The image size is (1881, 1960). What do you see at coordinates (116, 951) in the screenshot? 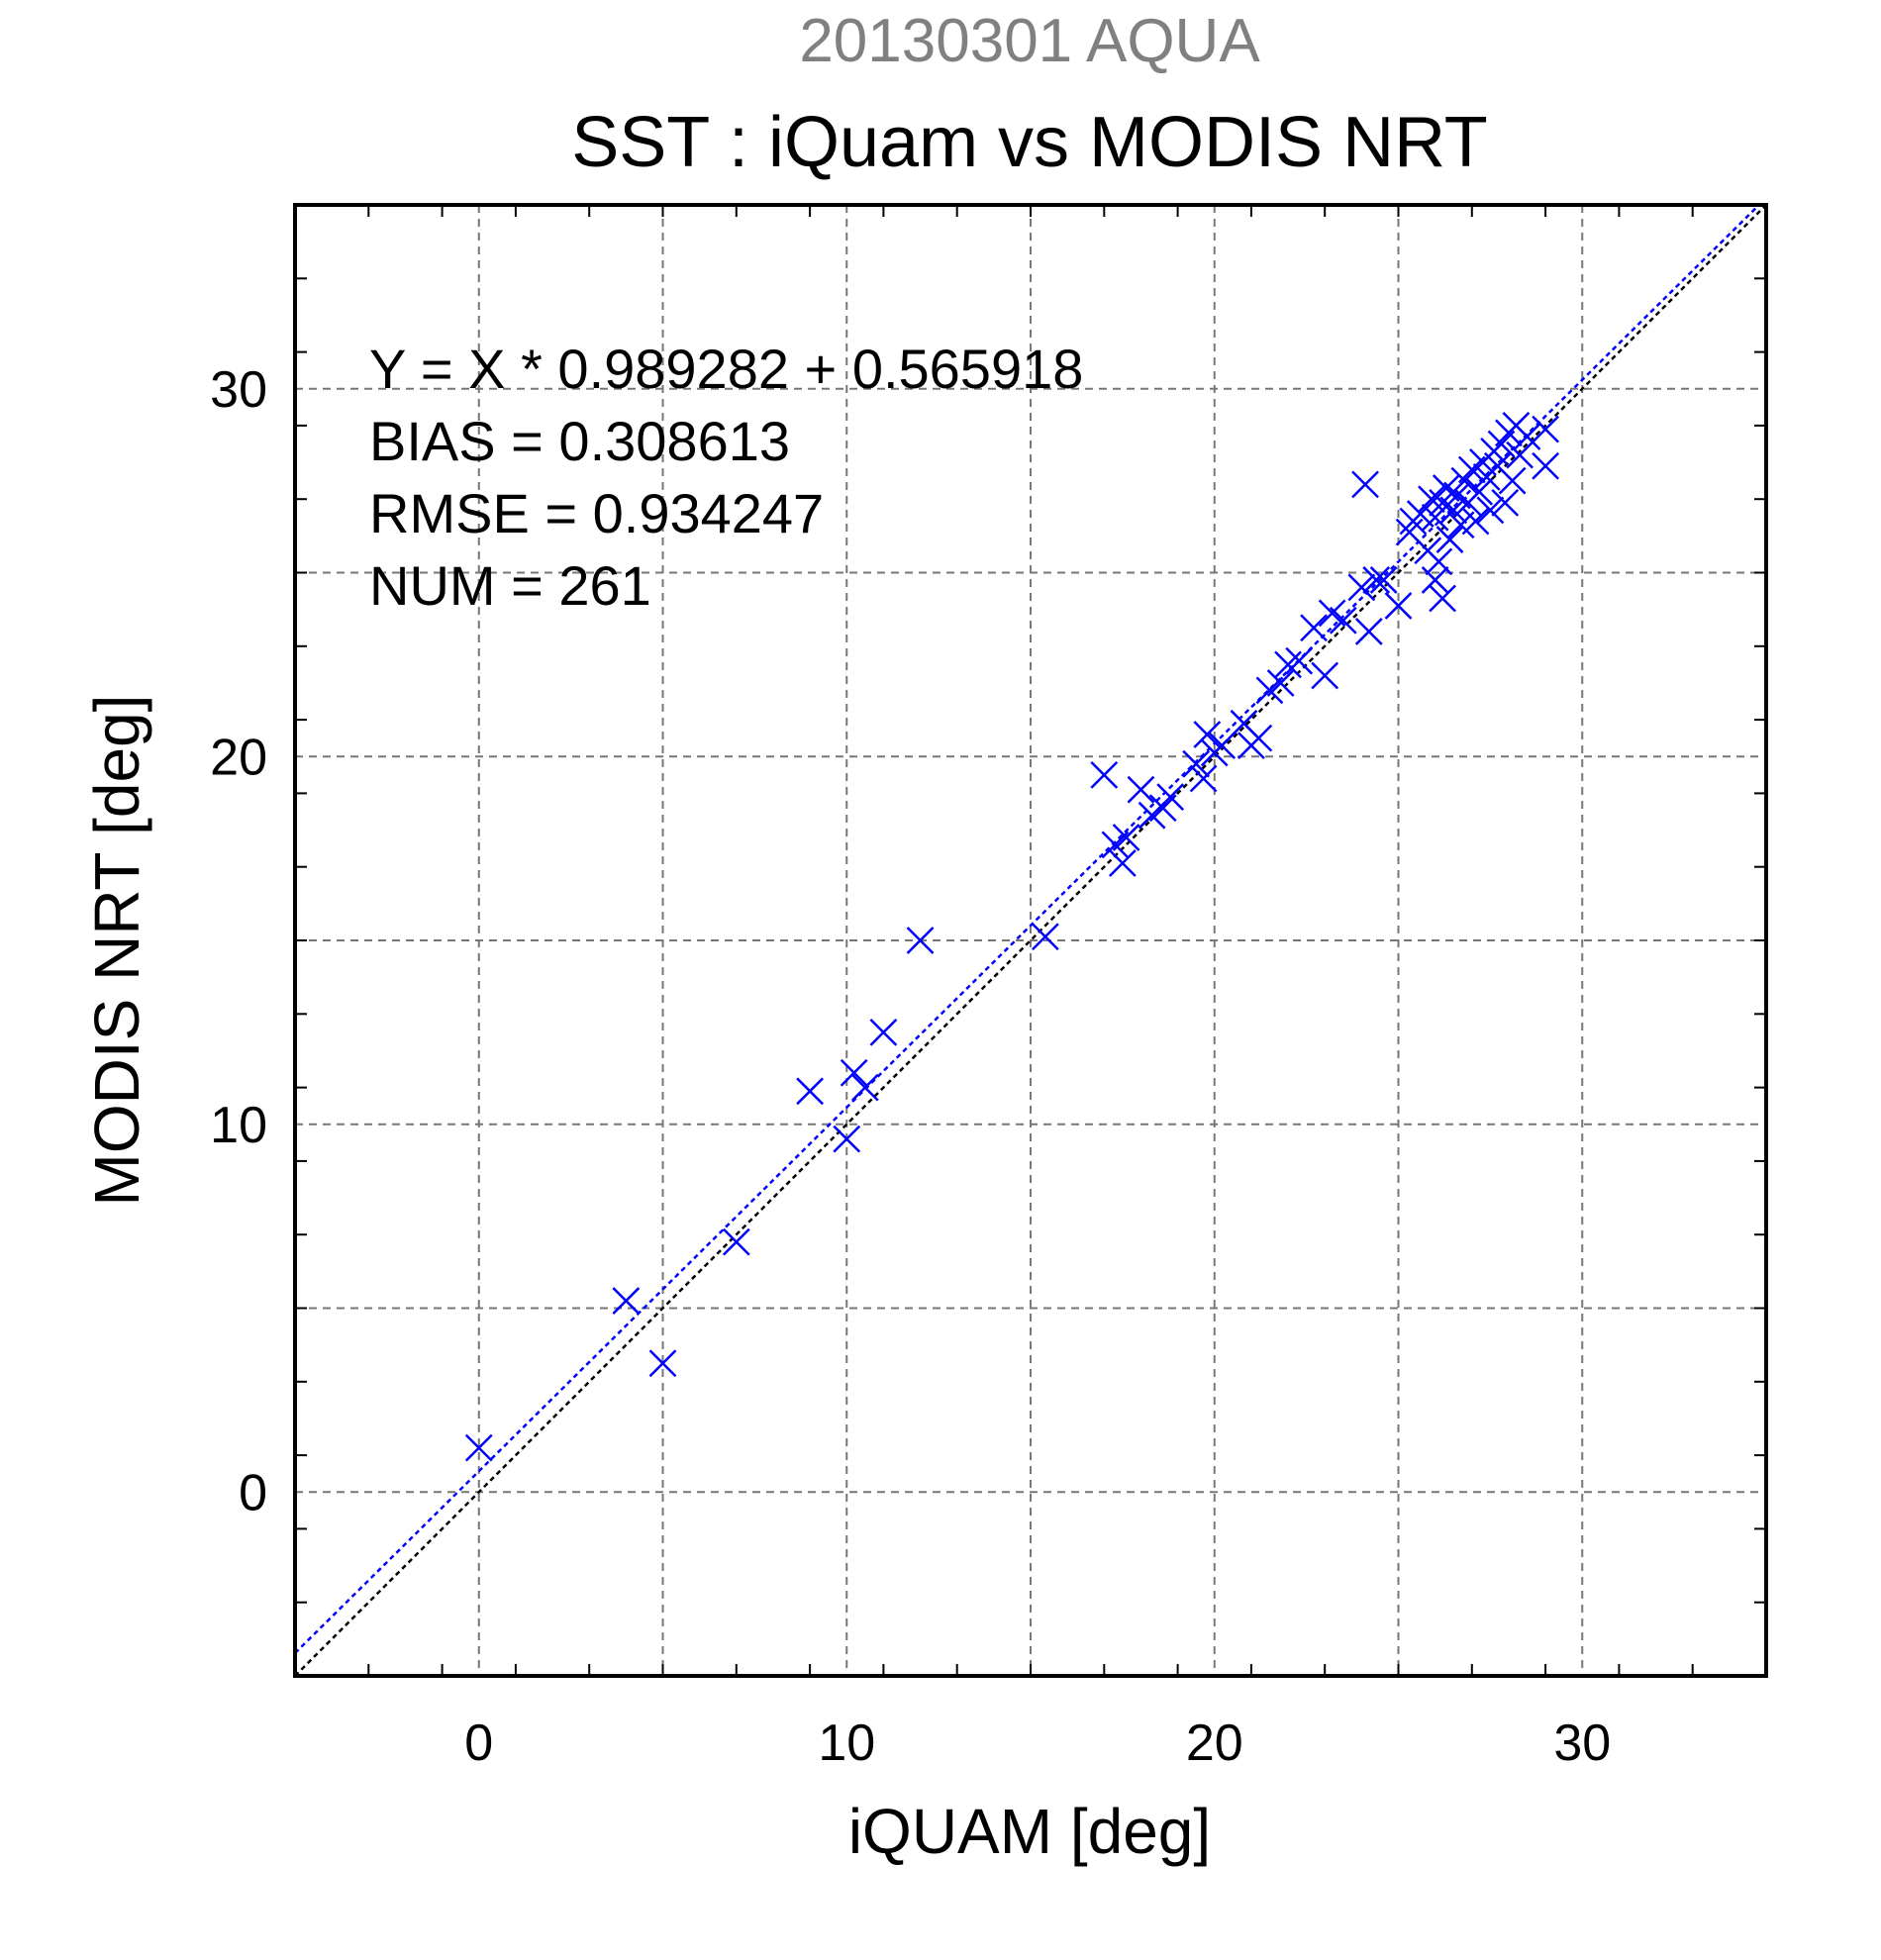
I see `y-axis-label: MODIS NRT [deg]` at bounding box center [116, 951].